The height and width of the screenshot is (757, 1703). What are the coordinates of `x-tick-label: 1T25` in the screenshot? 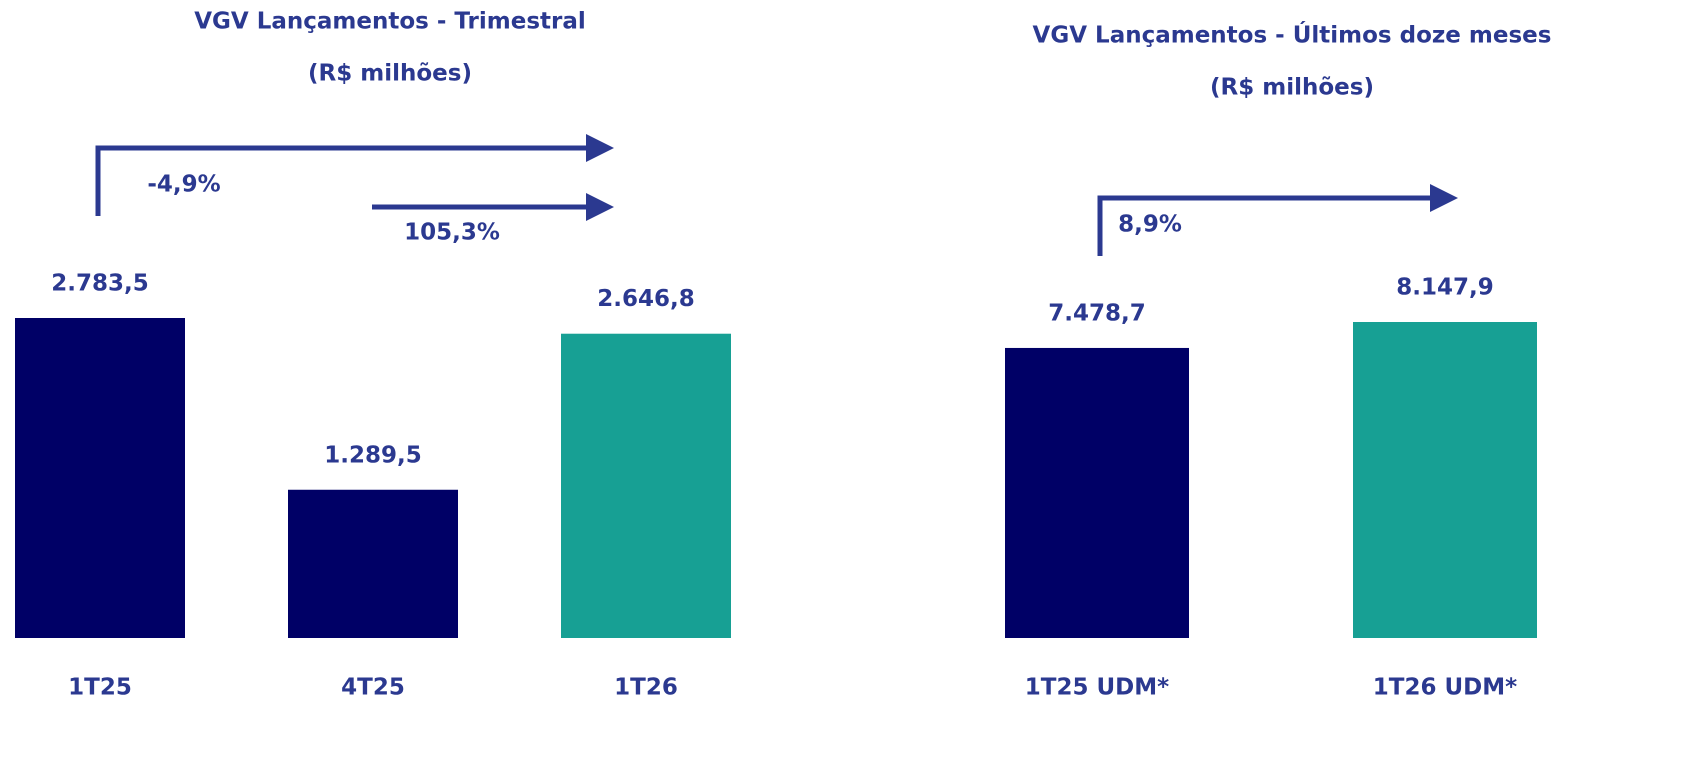 It's located at (100, 688).